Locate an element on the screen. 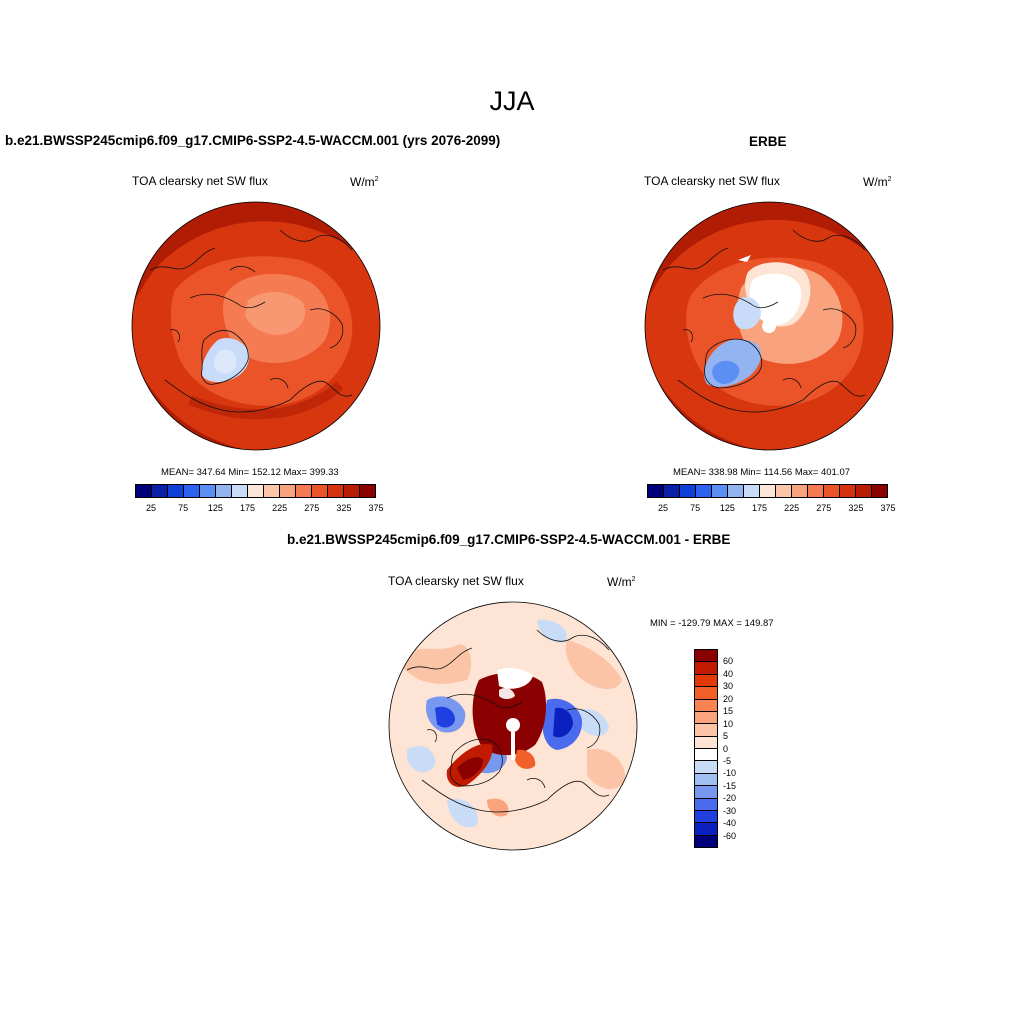  season-title: JJA is located at coordinates (512, 101).